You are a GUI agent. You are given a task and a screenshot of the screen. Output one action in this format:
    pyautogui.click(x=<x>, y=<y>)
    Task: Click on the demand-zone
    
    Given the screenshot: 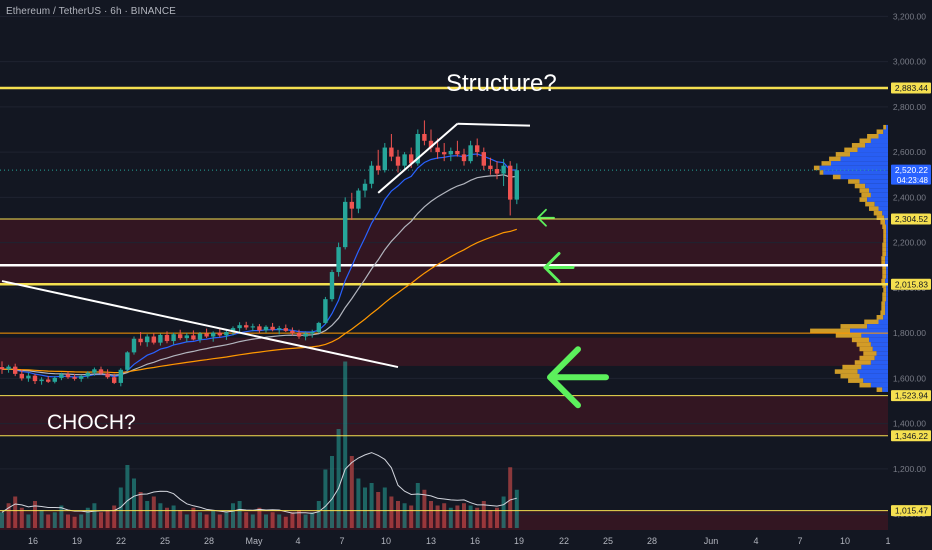 What is the action you would take?
    pyautogui.click(x=444, y=351)
    